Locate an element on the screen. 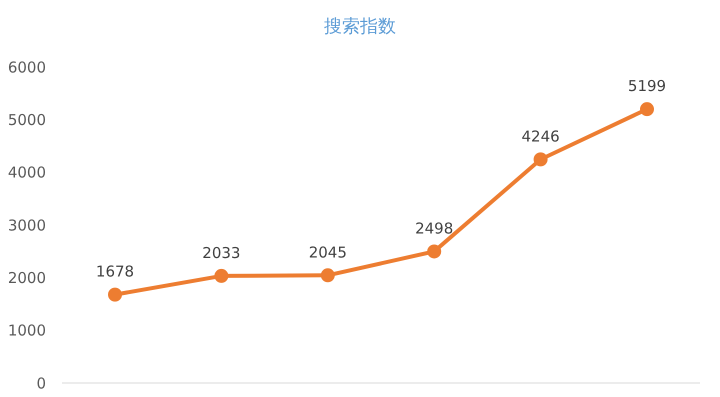 This screenshot has height=397, width=720. y-tick-label: 2000 is located at coordinates (27, 277).